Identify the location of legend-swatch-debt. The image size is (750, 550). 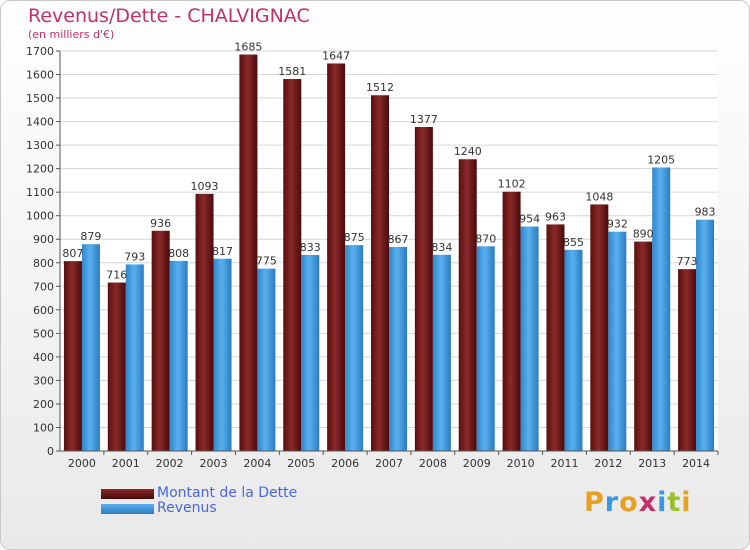
(127, 494).